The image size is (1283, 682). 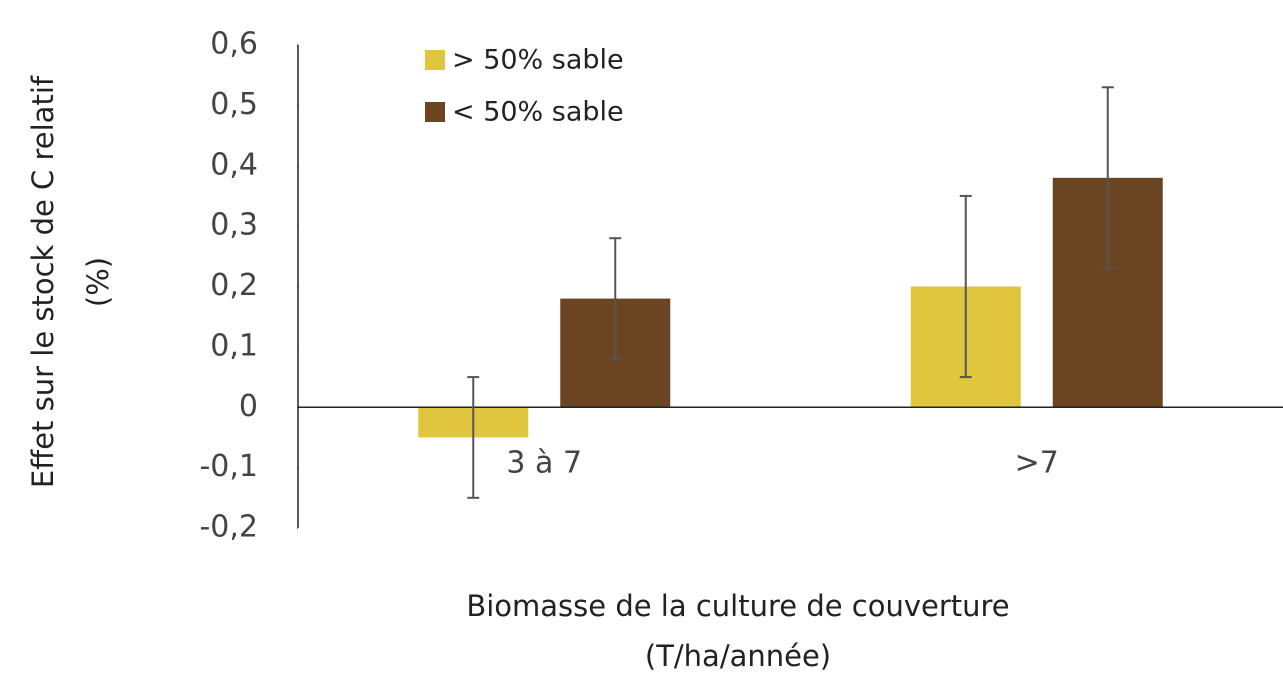 I want to click on x-tick-label: >7, so click(x=1037, y=463).